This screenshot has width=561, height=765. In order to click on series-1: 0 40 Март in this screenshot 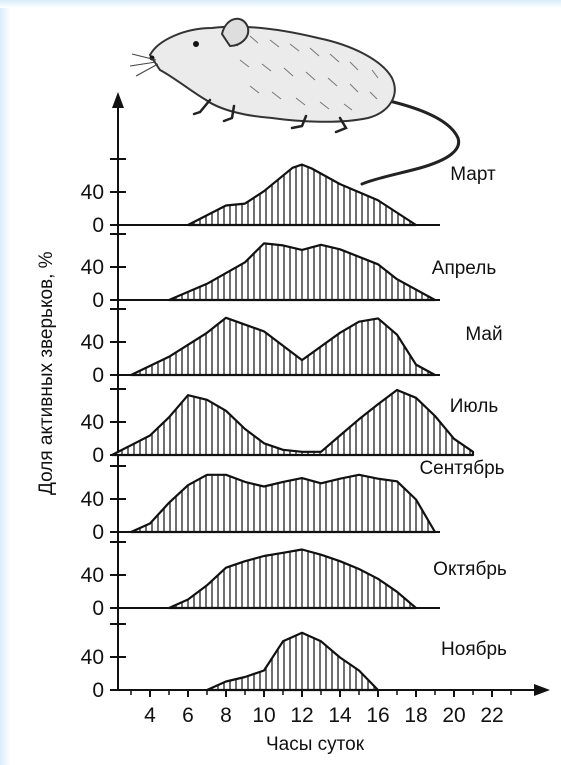, I will do `click(288, 197)`.